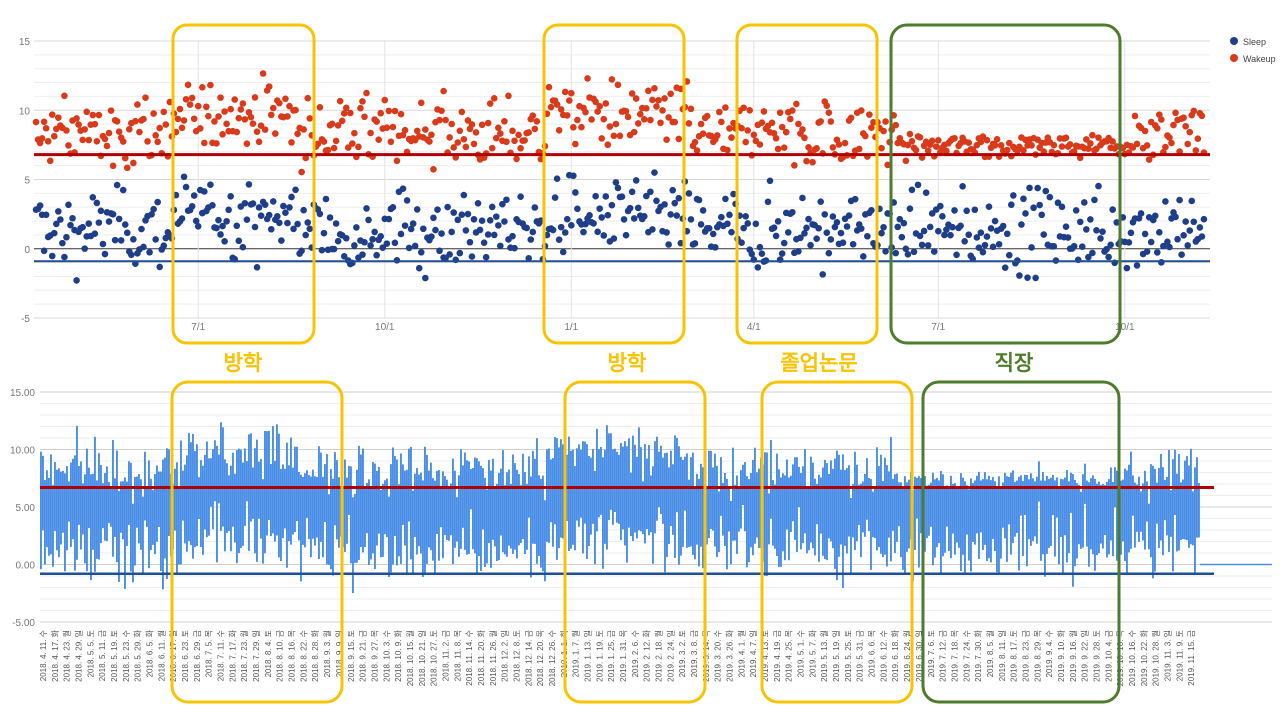 The width and height of the screenshot is (1280, 716). Describe the element at coordinates (1049, 653) in the screenshot. I see `date-tick-label: 2019. 9. 4. 수` at that location.